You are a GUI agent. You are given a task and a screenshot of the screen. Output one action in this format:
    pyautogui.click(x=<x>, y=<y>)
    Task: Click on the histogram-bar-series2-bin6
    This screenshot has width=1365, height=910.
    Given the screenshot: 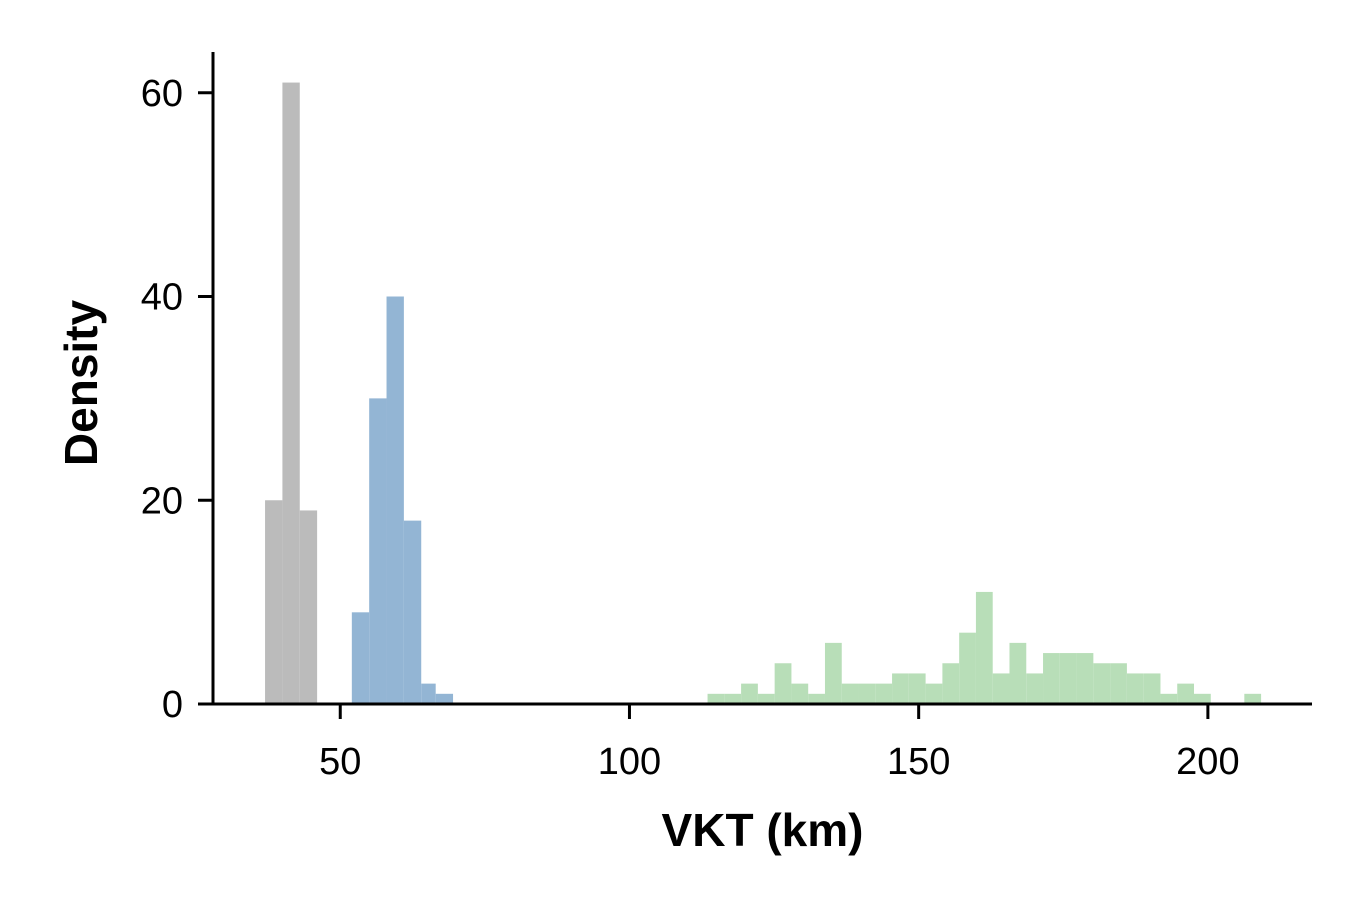 What is the action you would take?
    pyautogui.click(x=444, y=698)
    